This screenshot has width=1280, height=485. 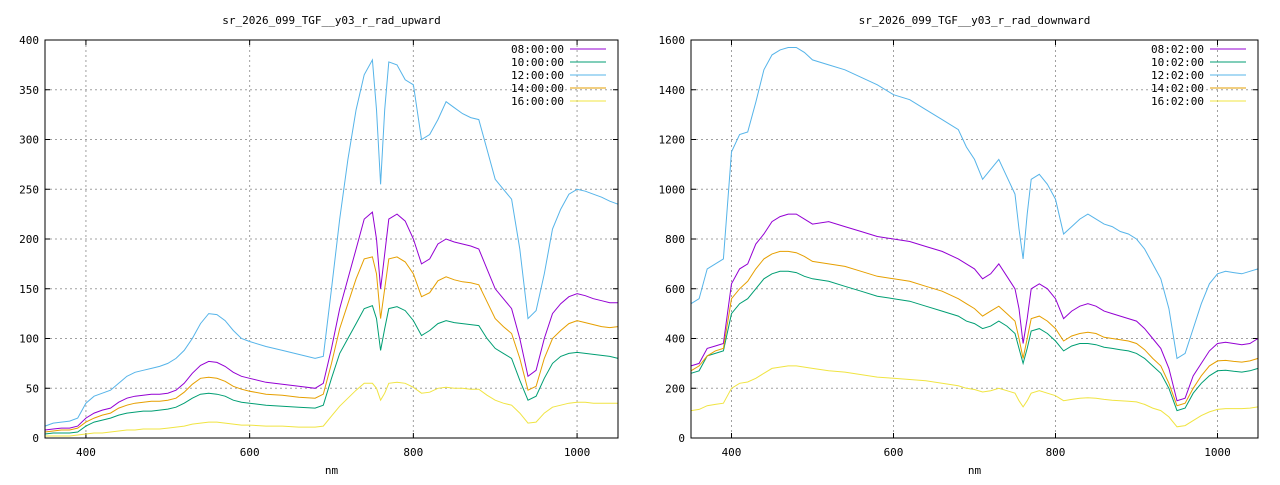 I want to click on legend-entry-label: 14:00:00, so click(x=537, y=88).